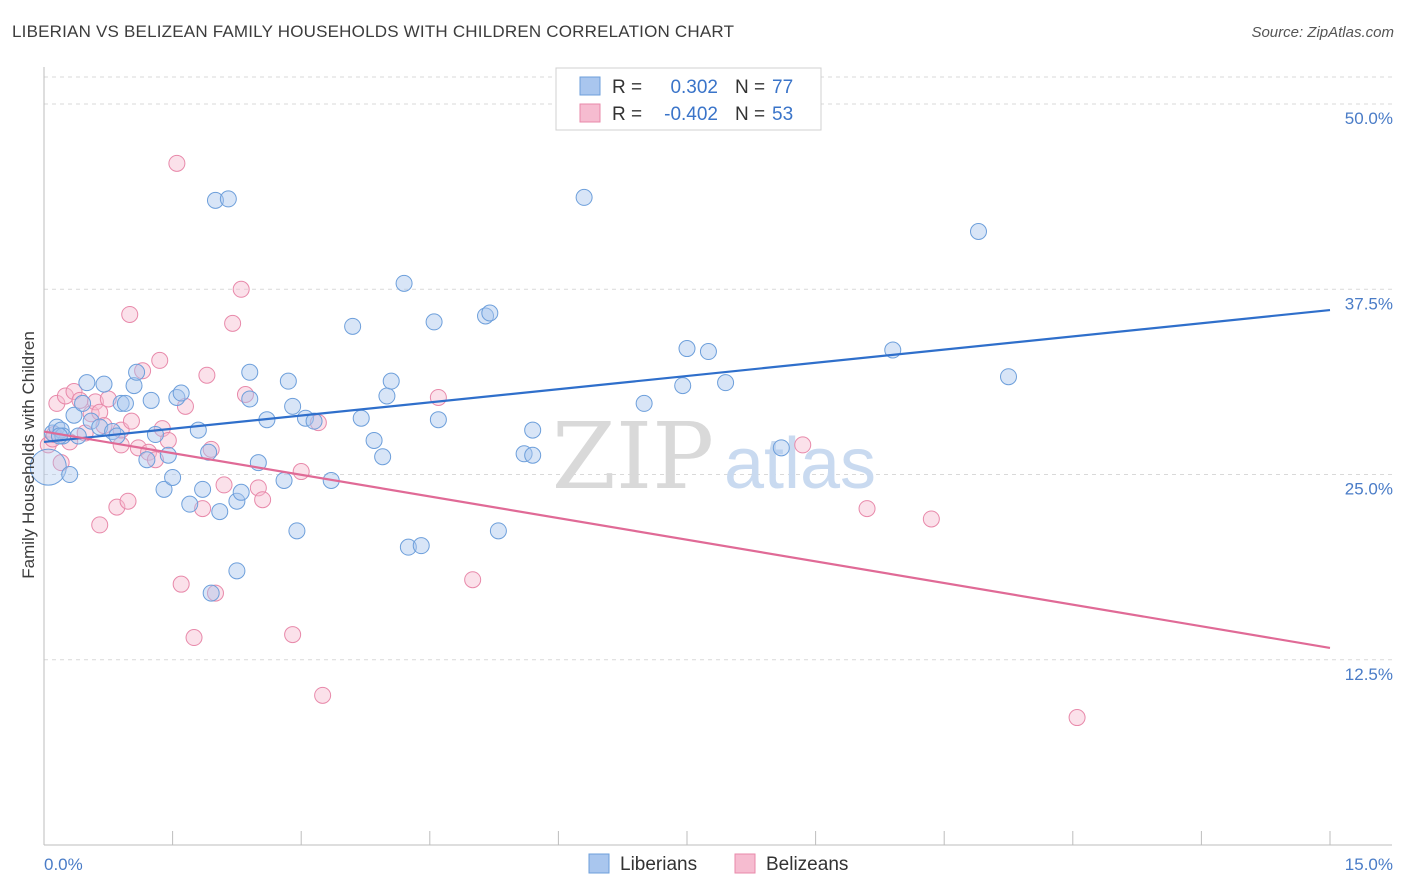 The width and height of the screenshot is (1406, 892). I want to click on watermark: ZIP atlas, so click(714, 456).